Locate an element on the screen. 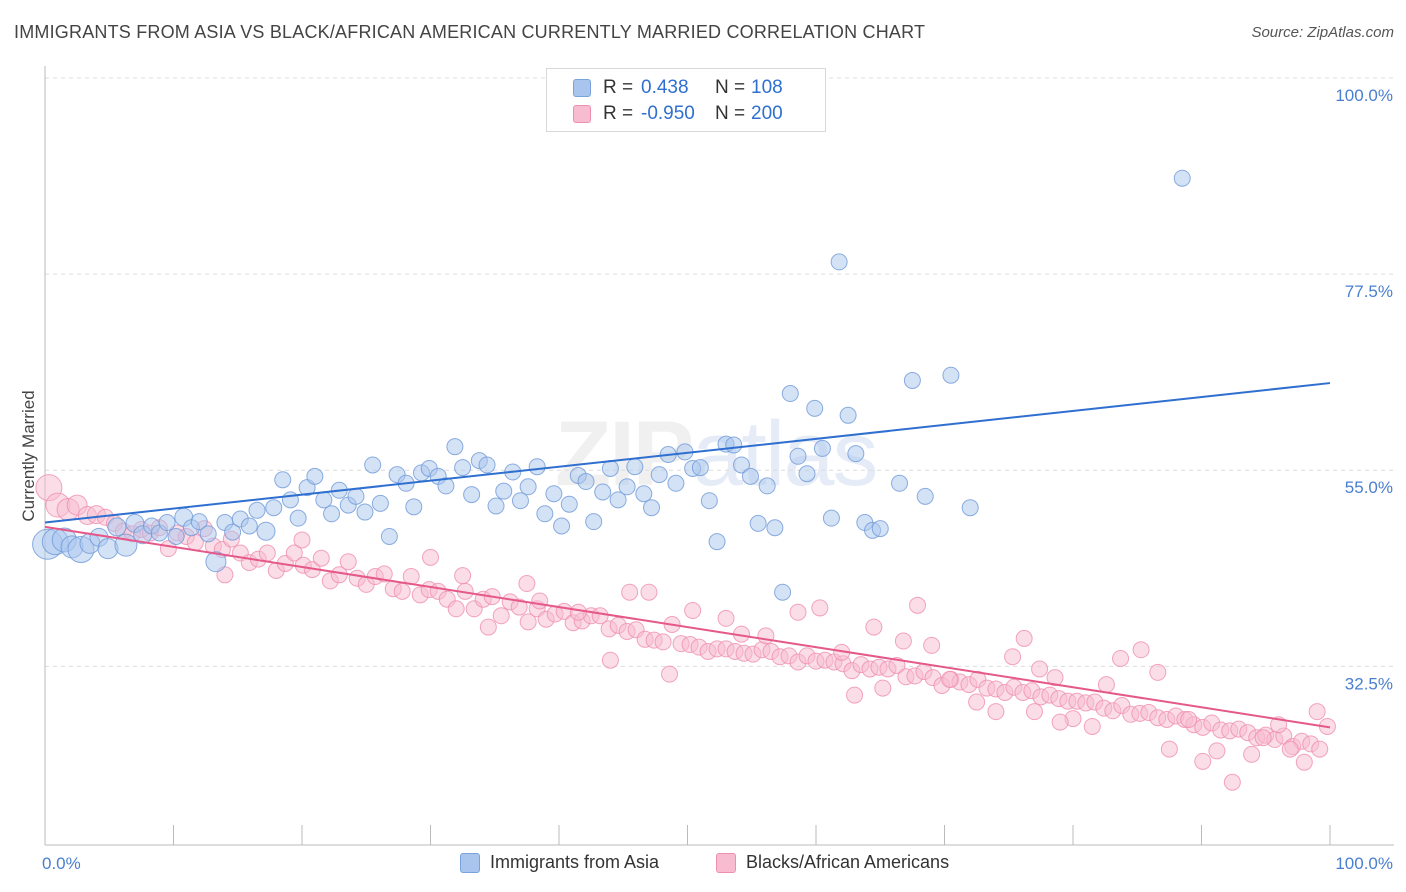 This screenshot has width=1406, height=892. legend-r-label: R = is located at coordinates (618, 87).